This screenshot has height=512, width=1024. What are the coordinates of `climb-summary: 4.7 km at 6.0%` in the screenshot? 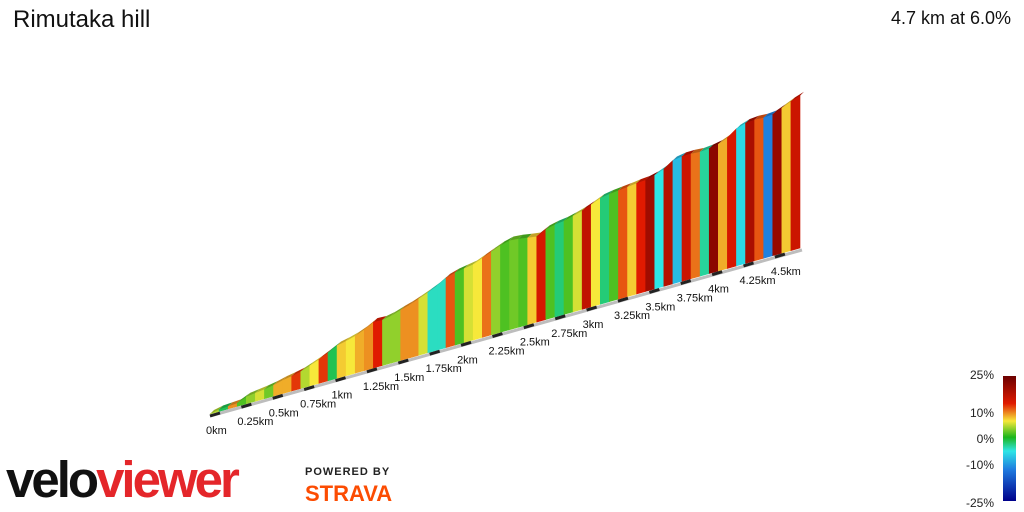 It's located at (950, 18).